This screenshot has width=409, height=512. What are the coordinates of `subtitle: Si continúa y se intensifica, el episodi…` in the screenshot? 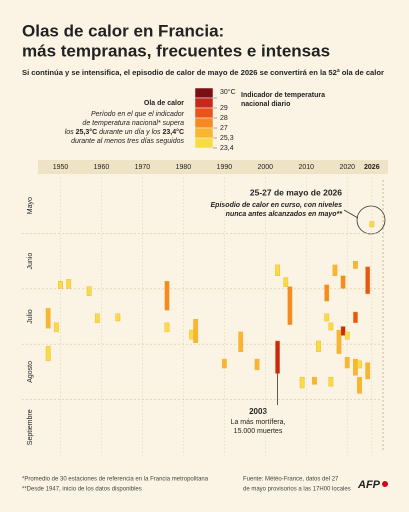 It's located at (203, 72).